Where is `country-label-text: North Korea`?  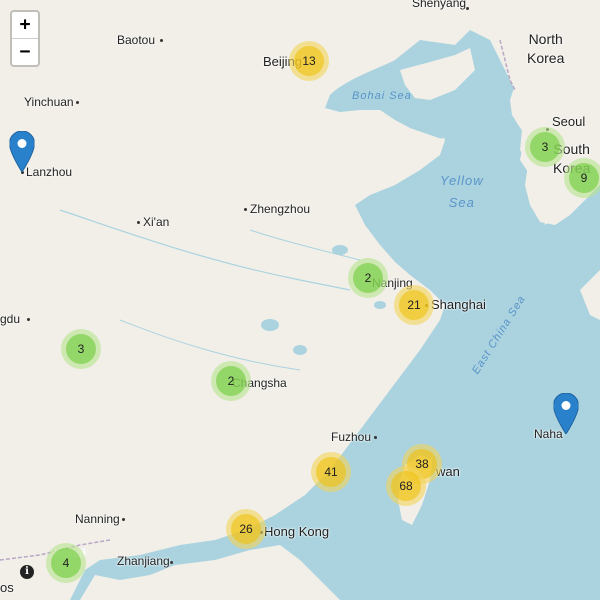 country-label-text: North Korea is located at coordinates (546, 48).